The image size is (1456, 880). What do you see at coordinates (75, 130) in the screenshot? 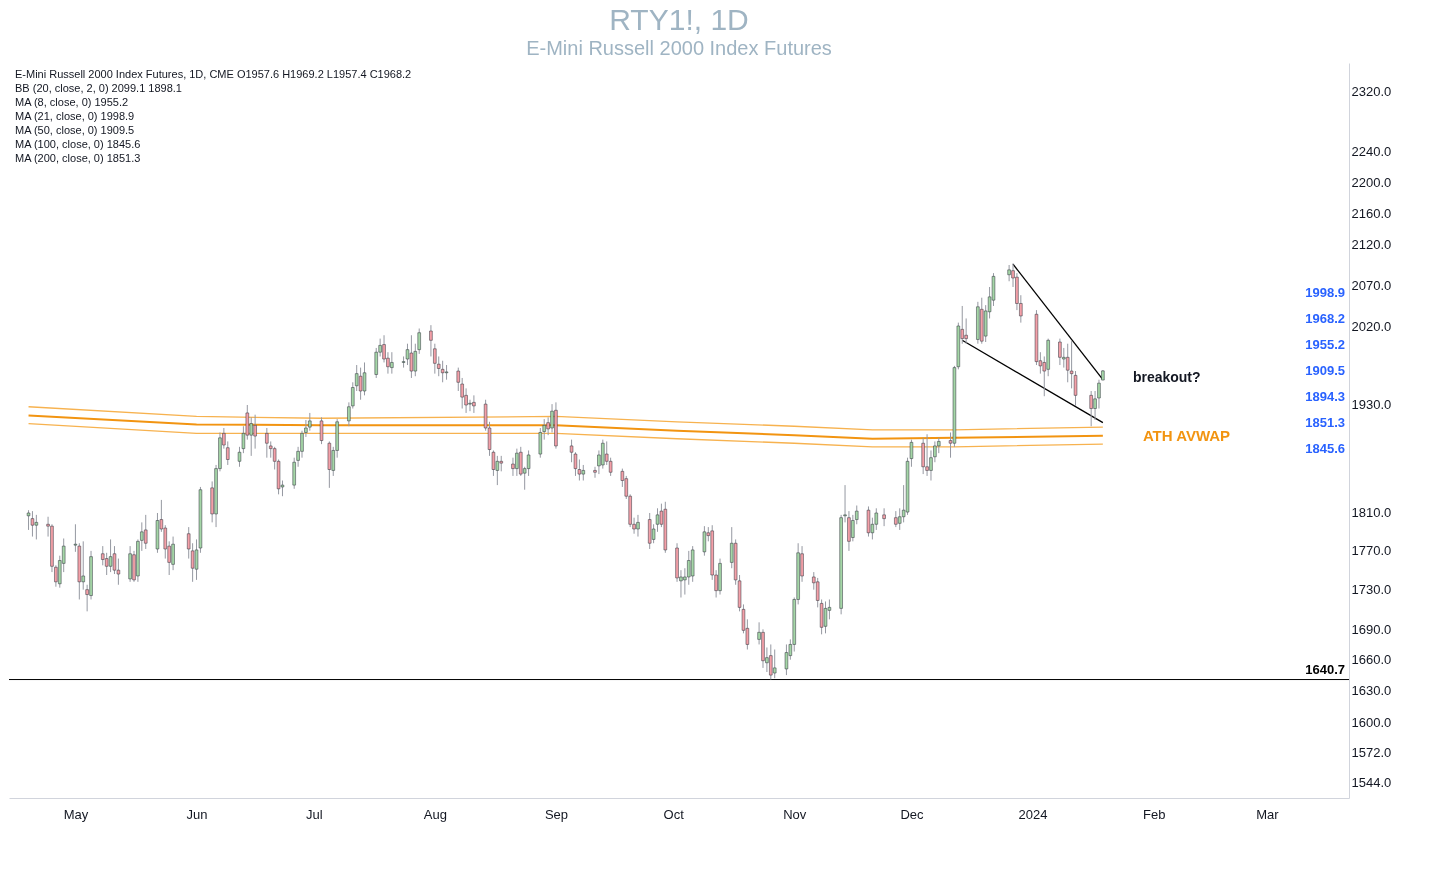
I see `annotation: MA (50, close, 0) 1909.5` at bounding box center [75, 130].